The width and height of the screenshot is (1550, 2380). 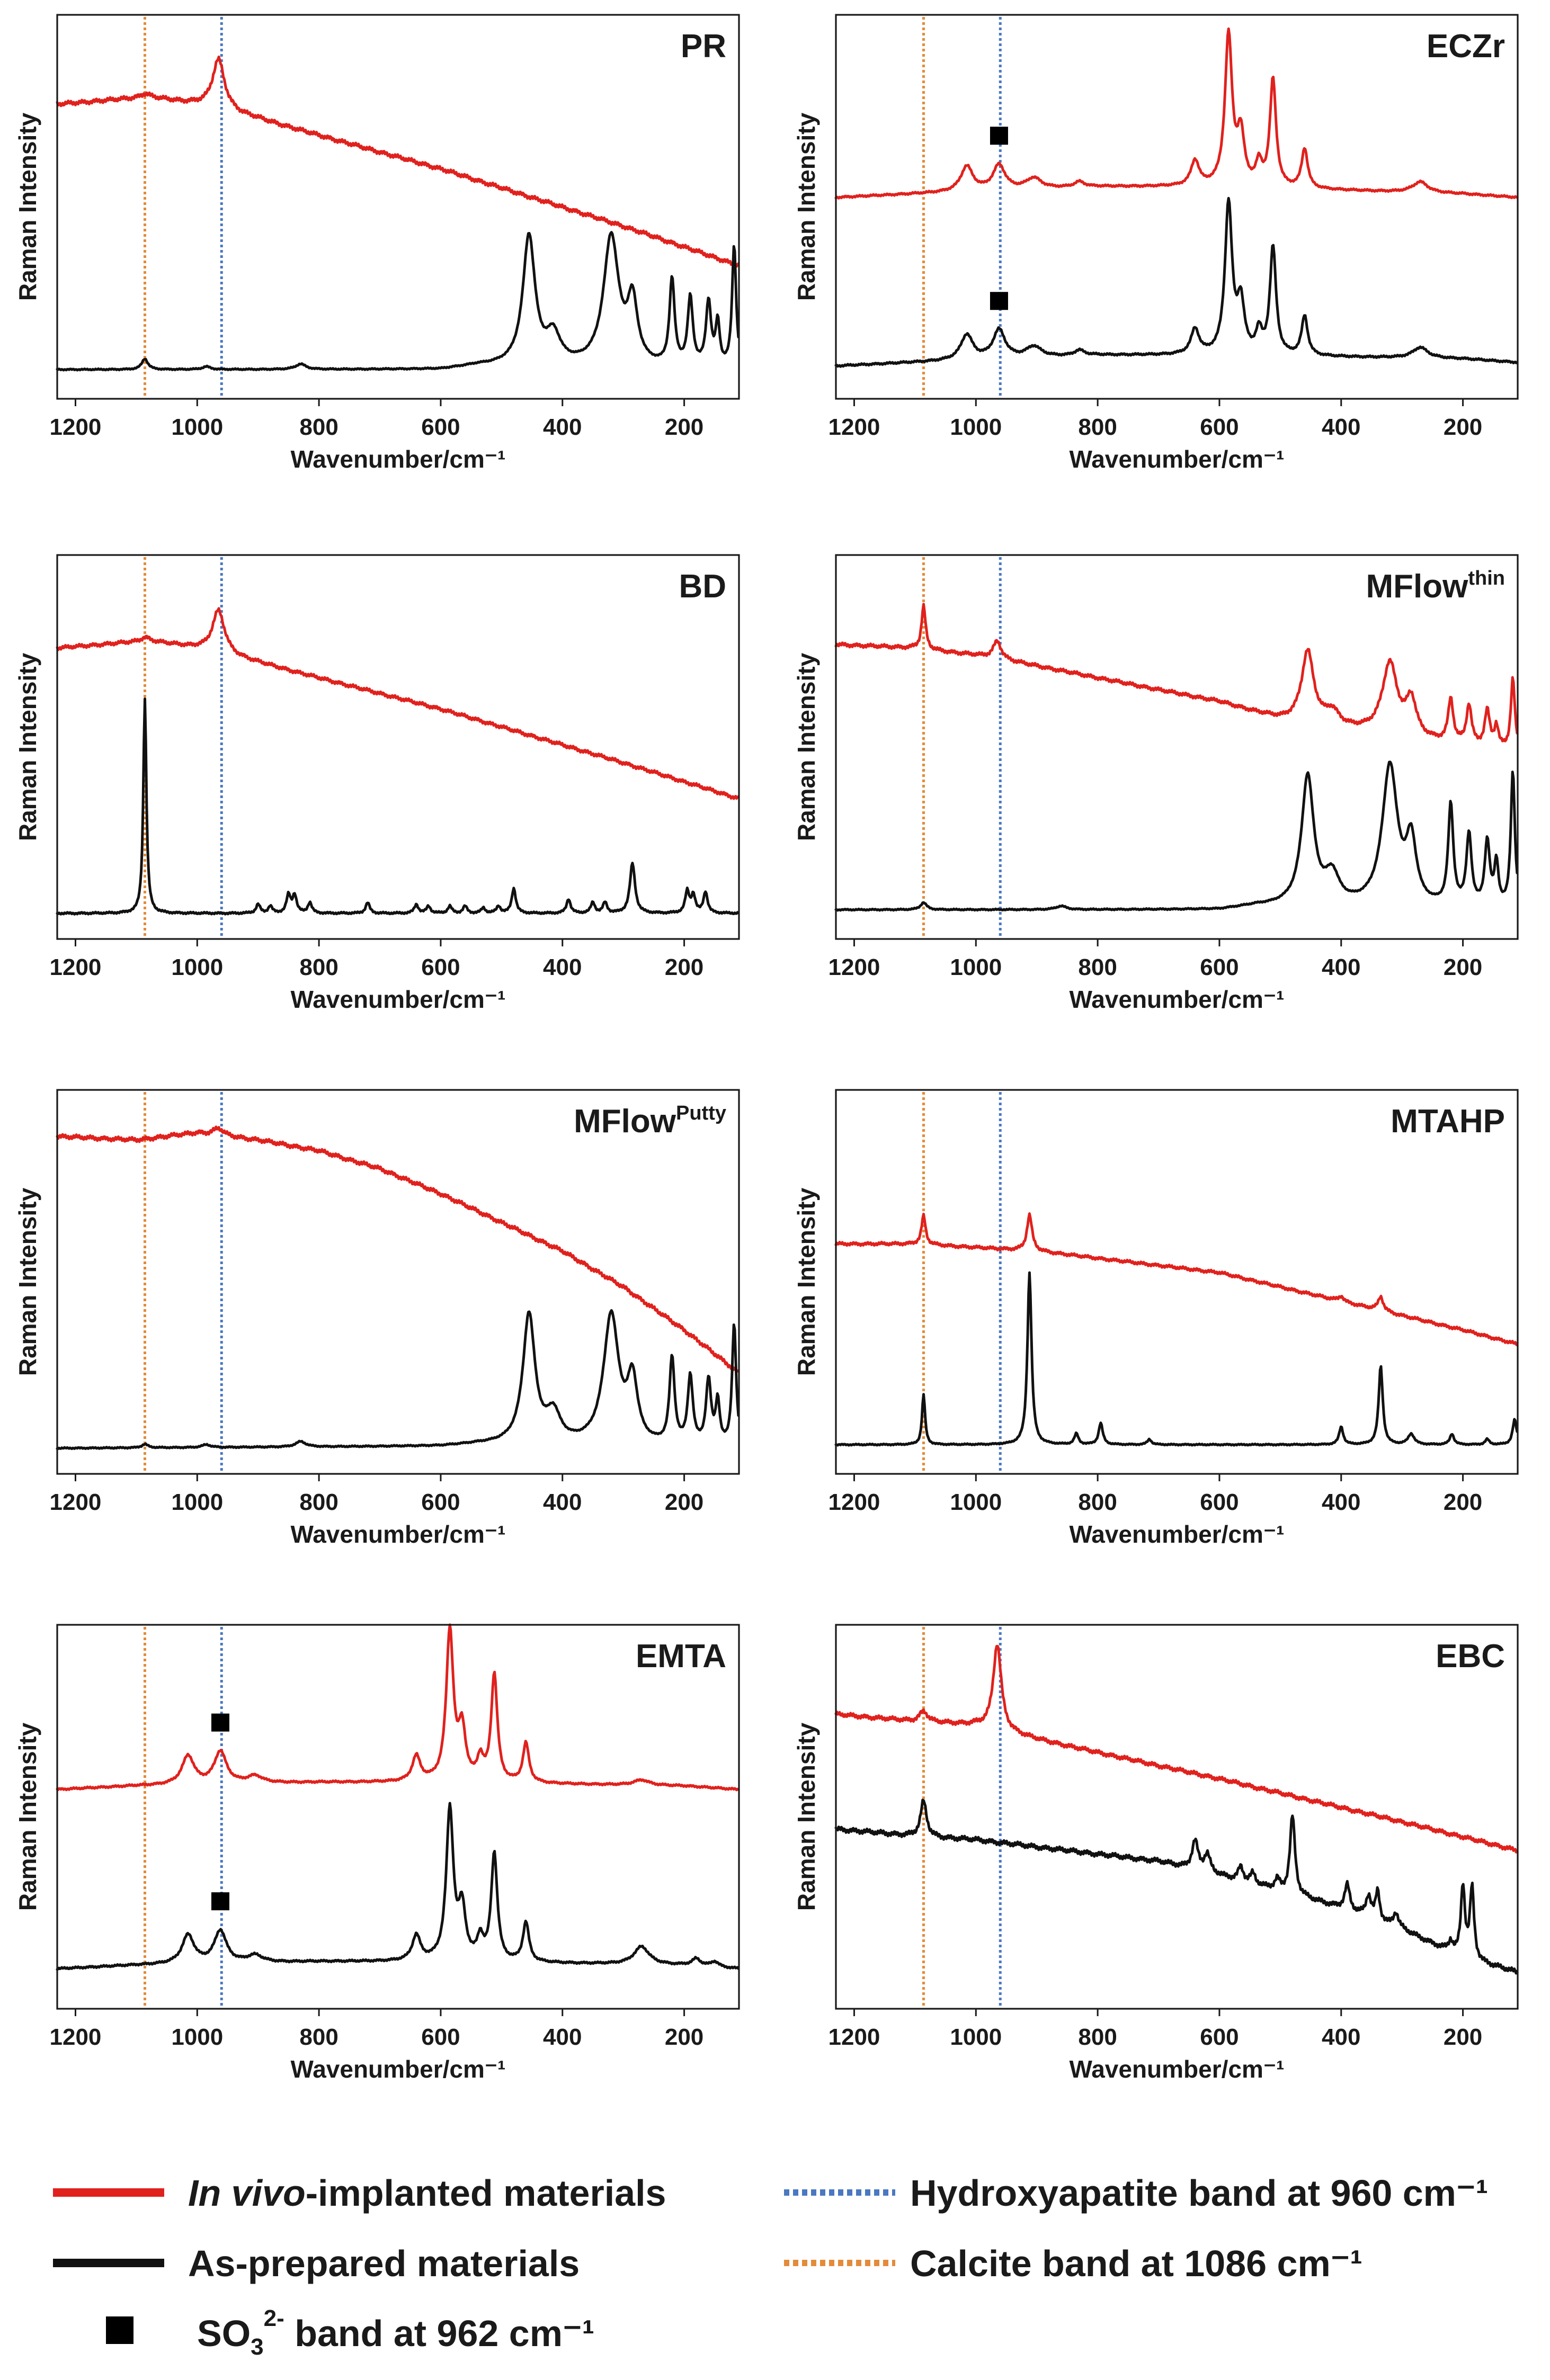 What do you see at coordinates (384, 2263) in the screenshot?
I see `legend-as-prepared-label: As-prepared materials` at bounding box center [384, 2263].